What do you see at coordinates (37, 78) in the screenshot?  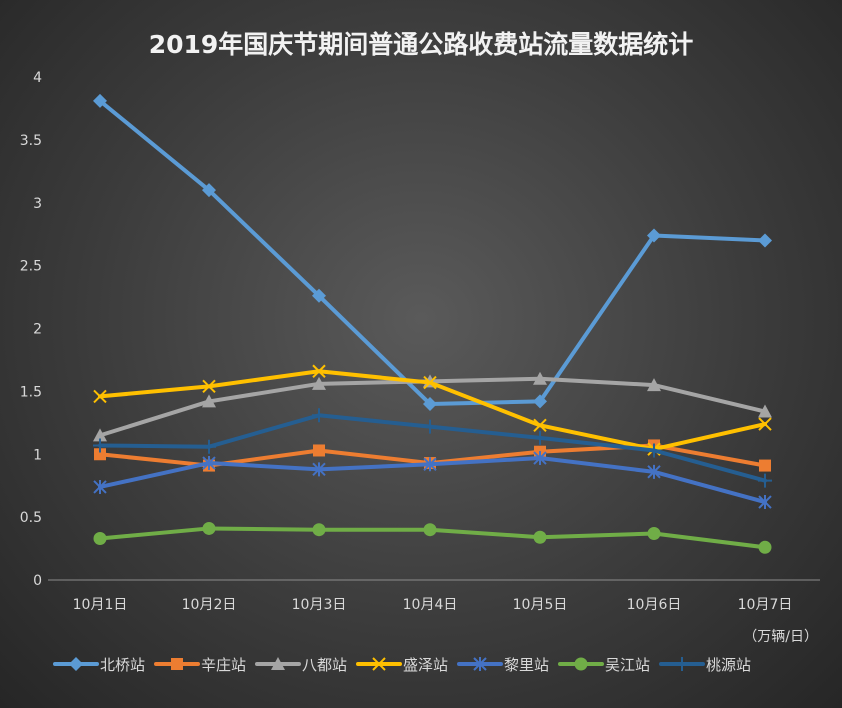 I see `y-tick-label: 4` at bounding box center [37, 78].